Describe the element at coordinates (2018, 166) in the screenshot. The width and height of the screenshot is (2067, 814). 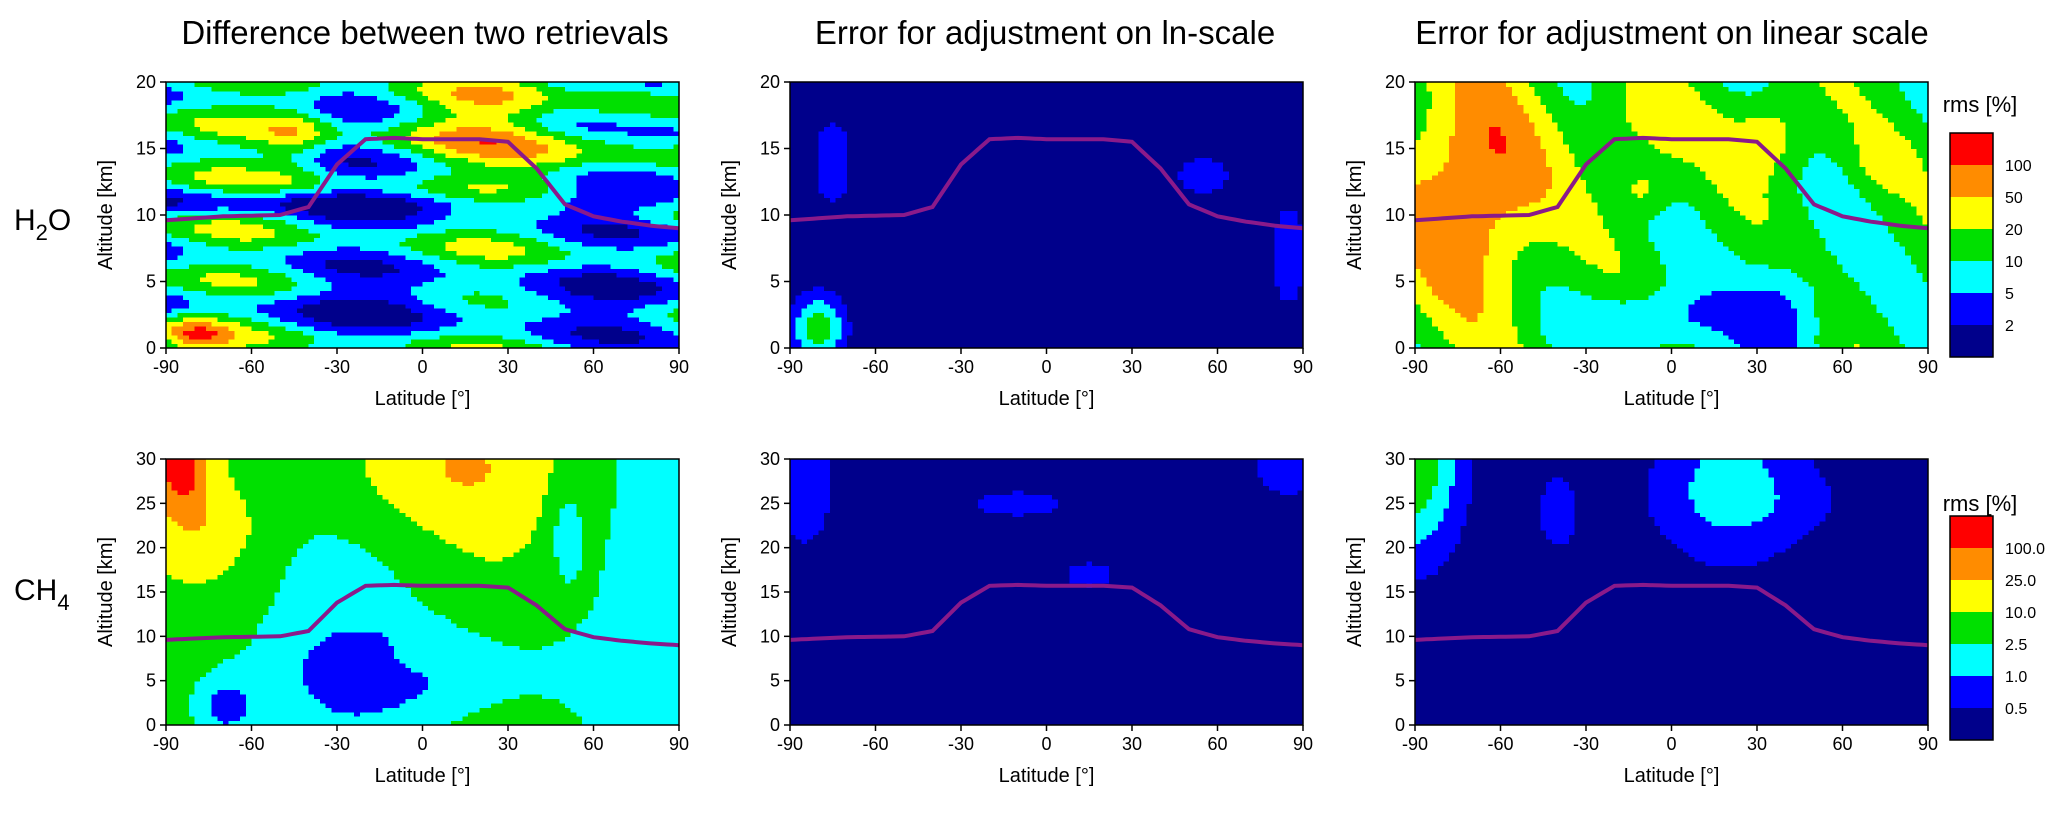
I see `colorbar-label: 100` at that location.